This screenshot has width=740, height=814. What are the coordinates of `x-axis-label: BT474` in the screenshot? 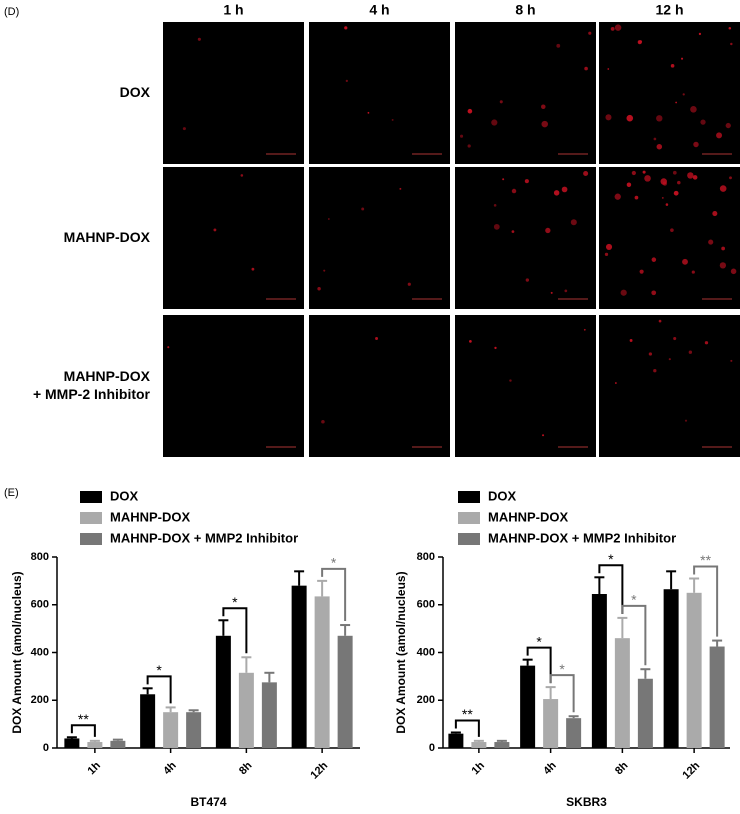 It's located at (208, 802).